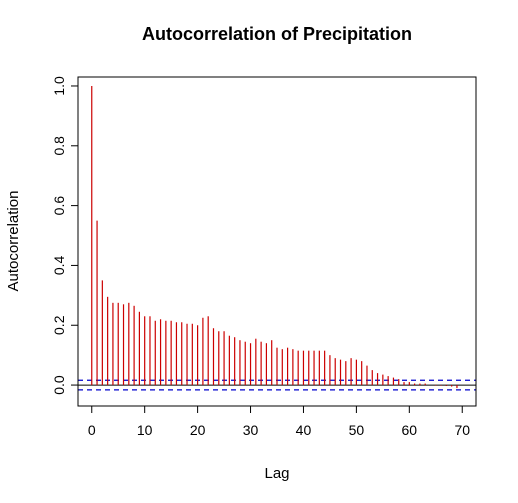 This screenshot has width=518, height=503. I want to click on x-tick-label-60: 60, so click(410, 430).